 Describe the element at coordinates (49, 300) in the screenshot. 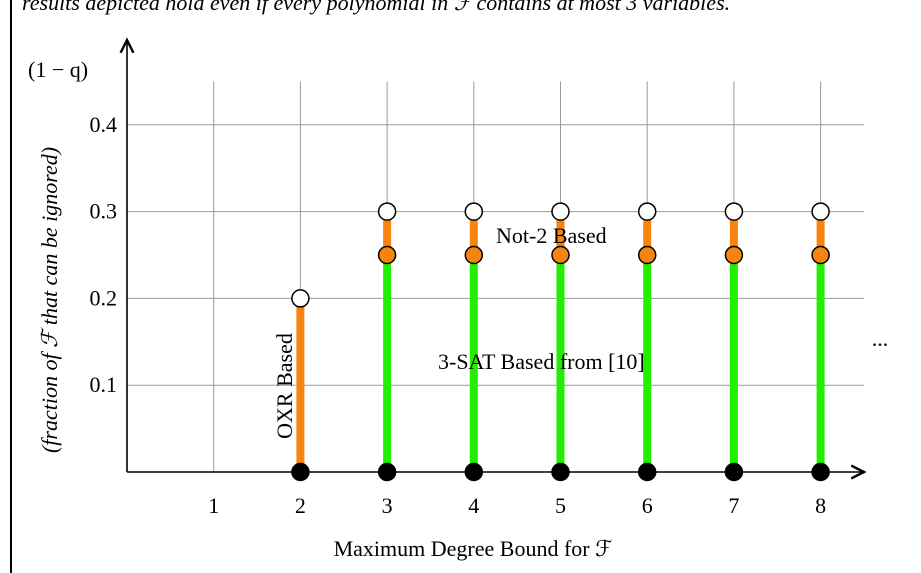

I see `y-axis-label: (fraction of ℱ that can be ignored)` at that location.